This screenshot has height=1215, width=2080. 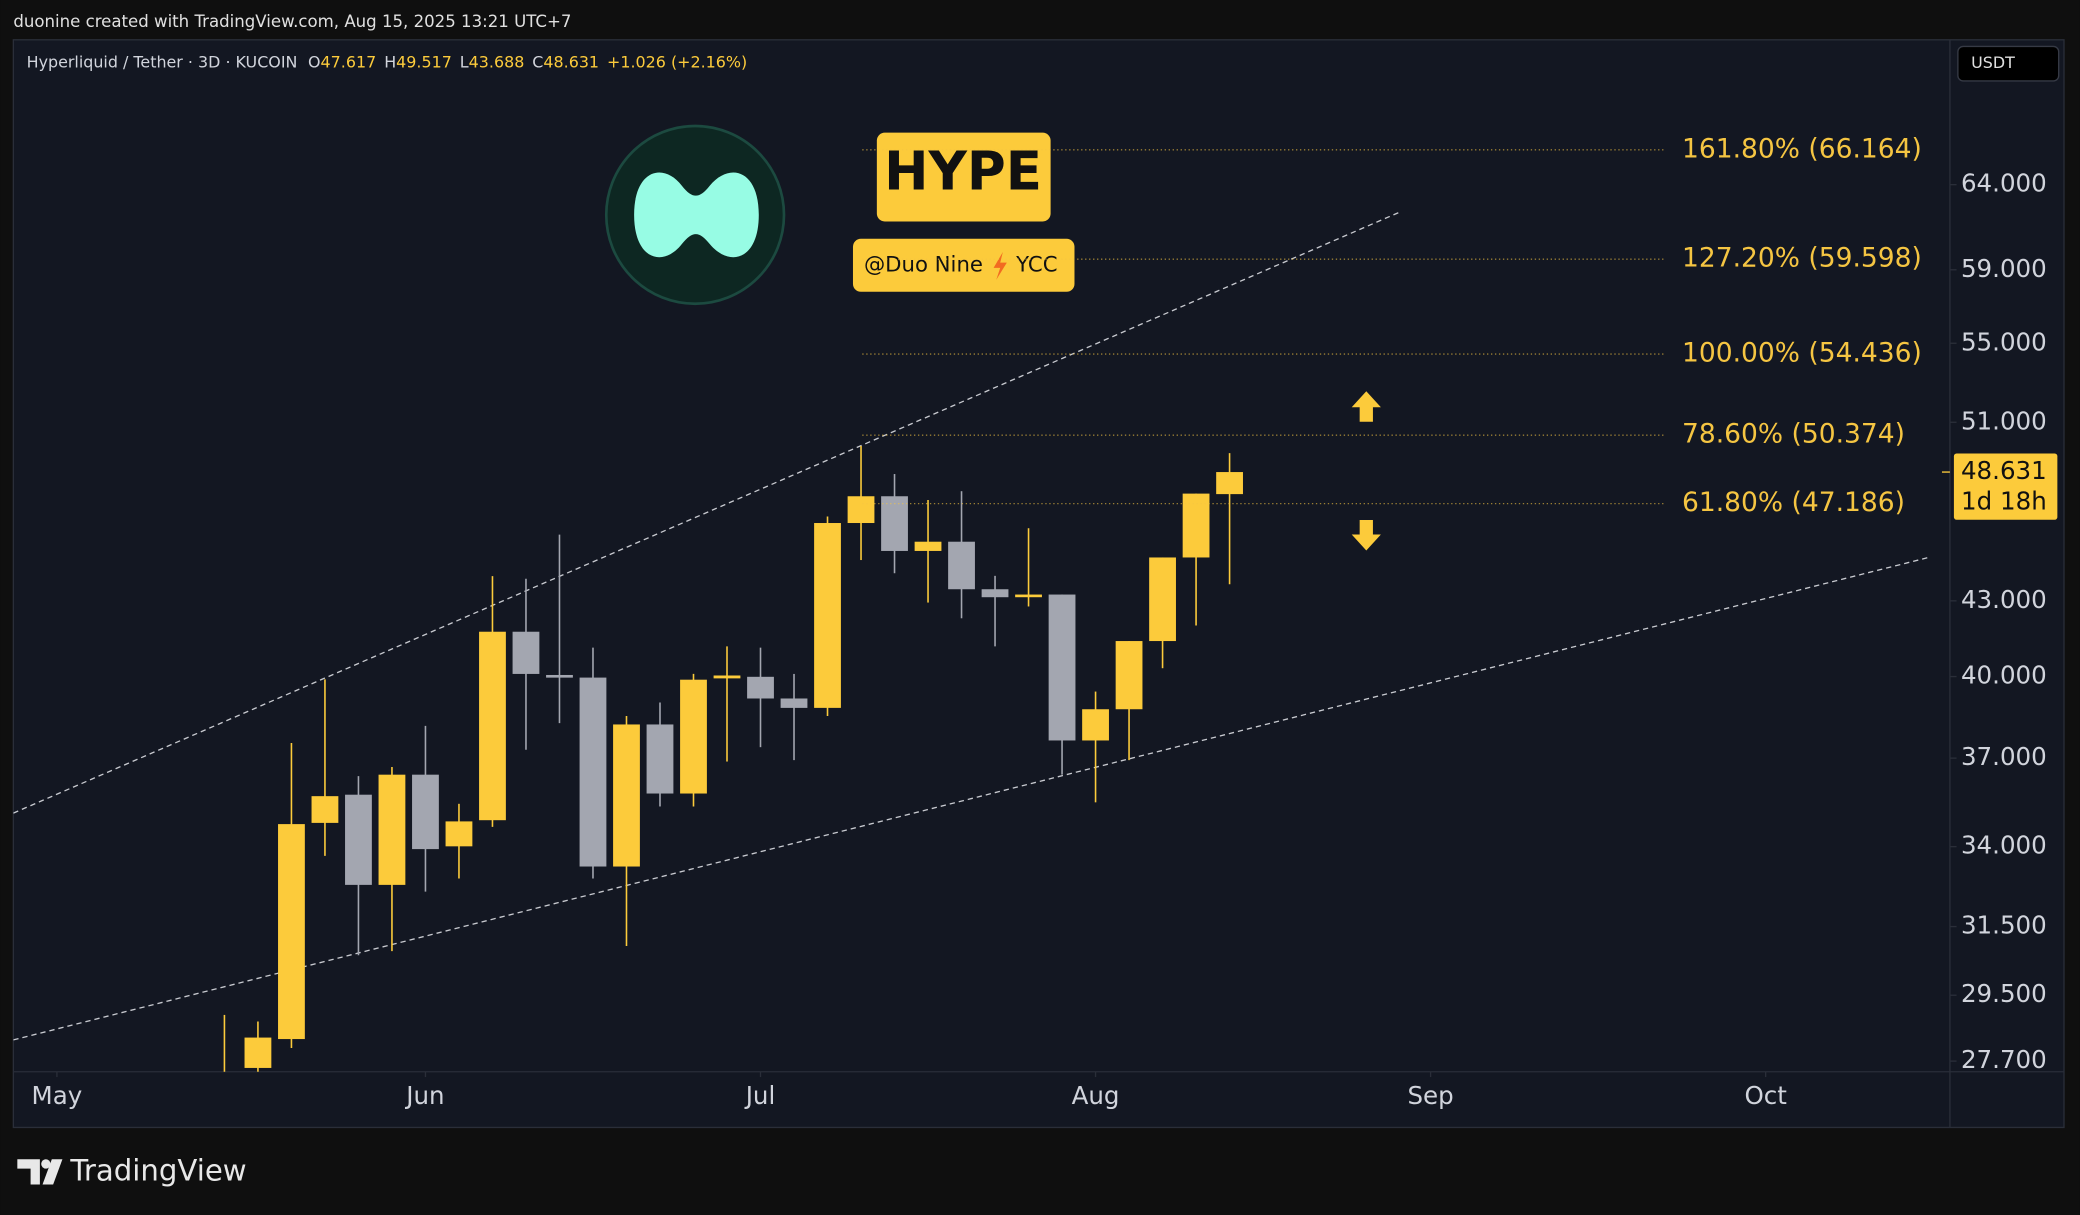 What do you see at coordinates (46, 1164) in the screenshot?
I see `tv-icon-dot` at bounding box center [46, 1164].